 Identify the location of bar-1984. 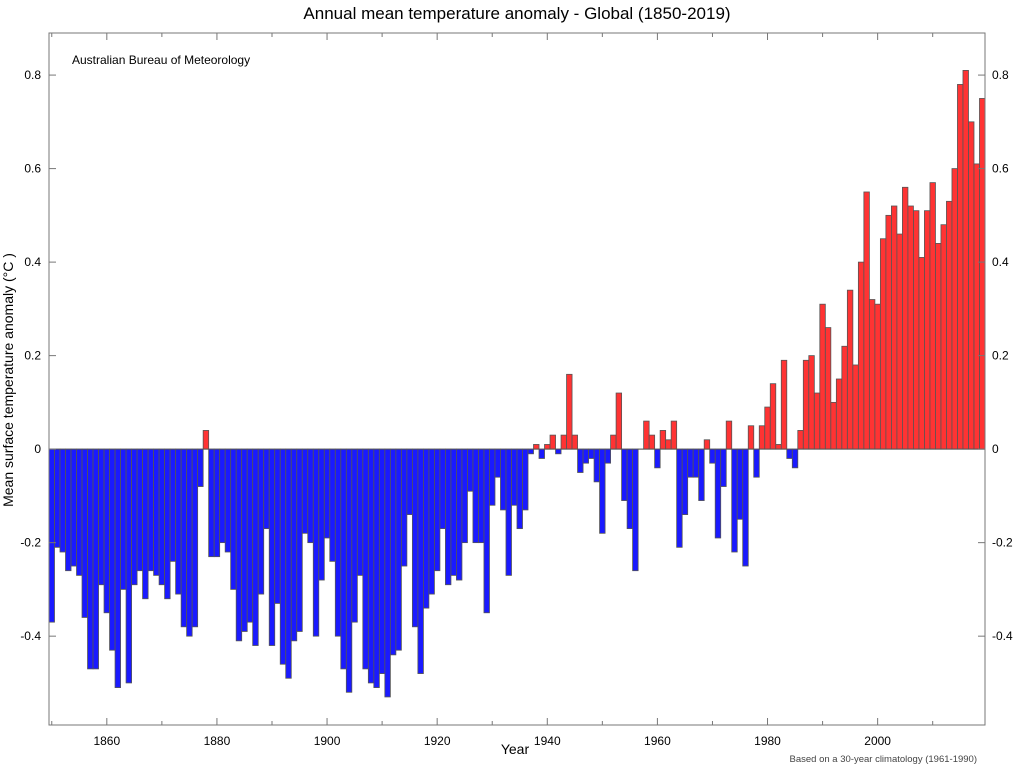
(789, 453).